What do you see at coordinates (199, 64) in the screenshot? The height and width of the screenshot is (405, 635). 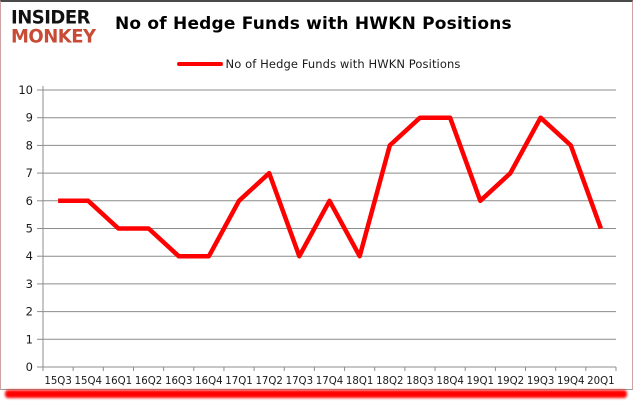 I see `legend-line-swatch` at bounding box center [199, 64].